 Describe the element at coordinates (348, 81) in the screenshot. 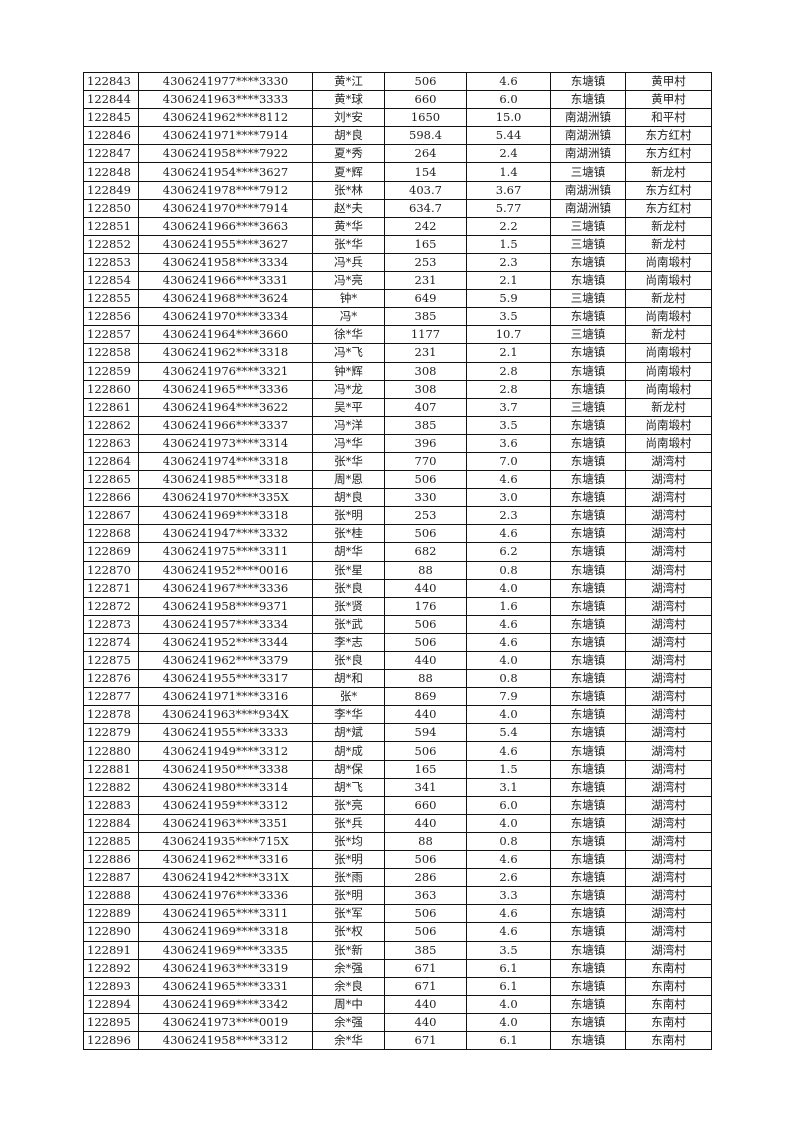

I see `name-cell: 黄*江` at that location.